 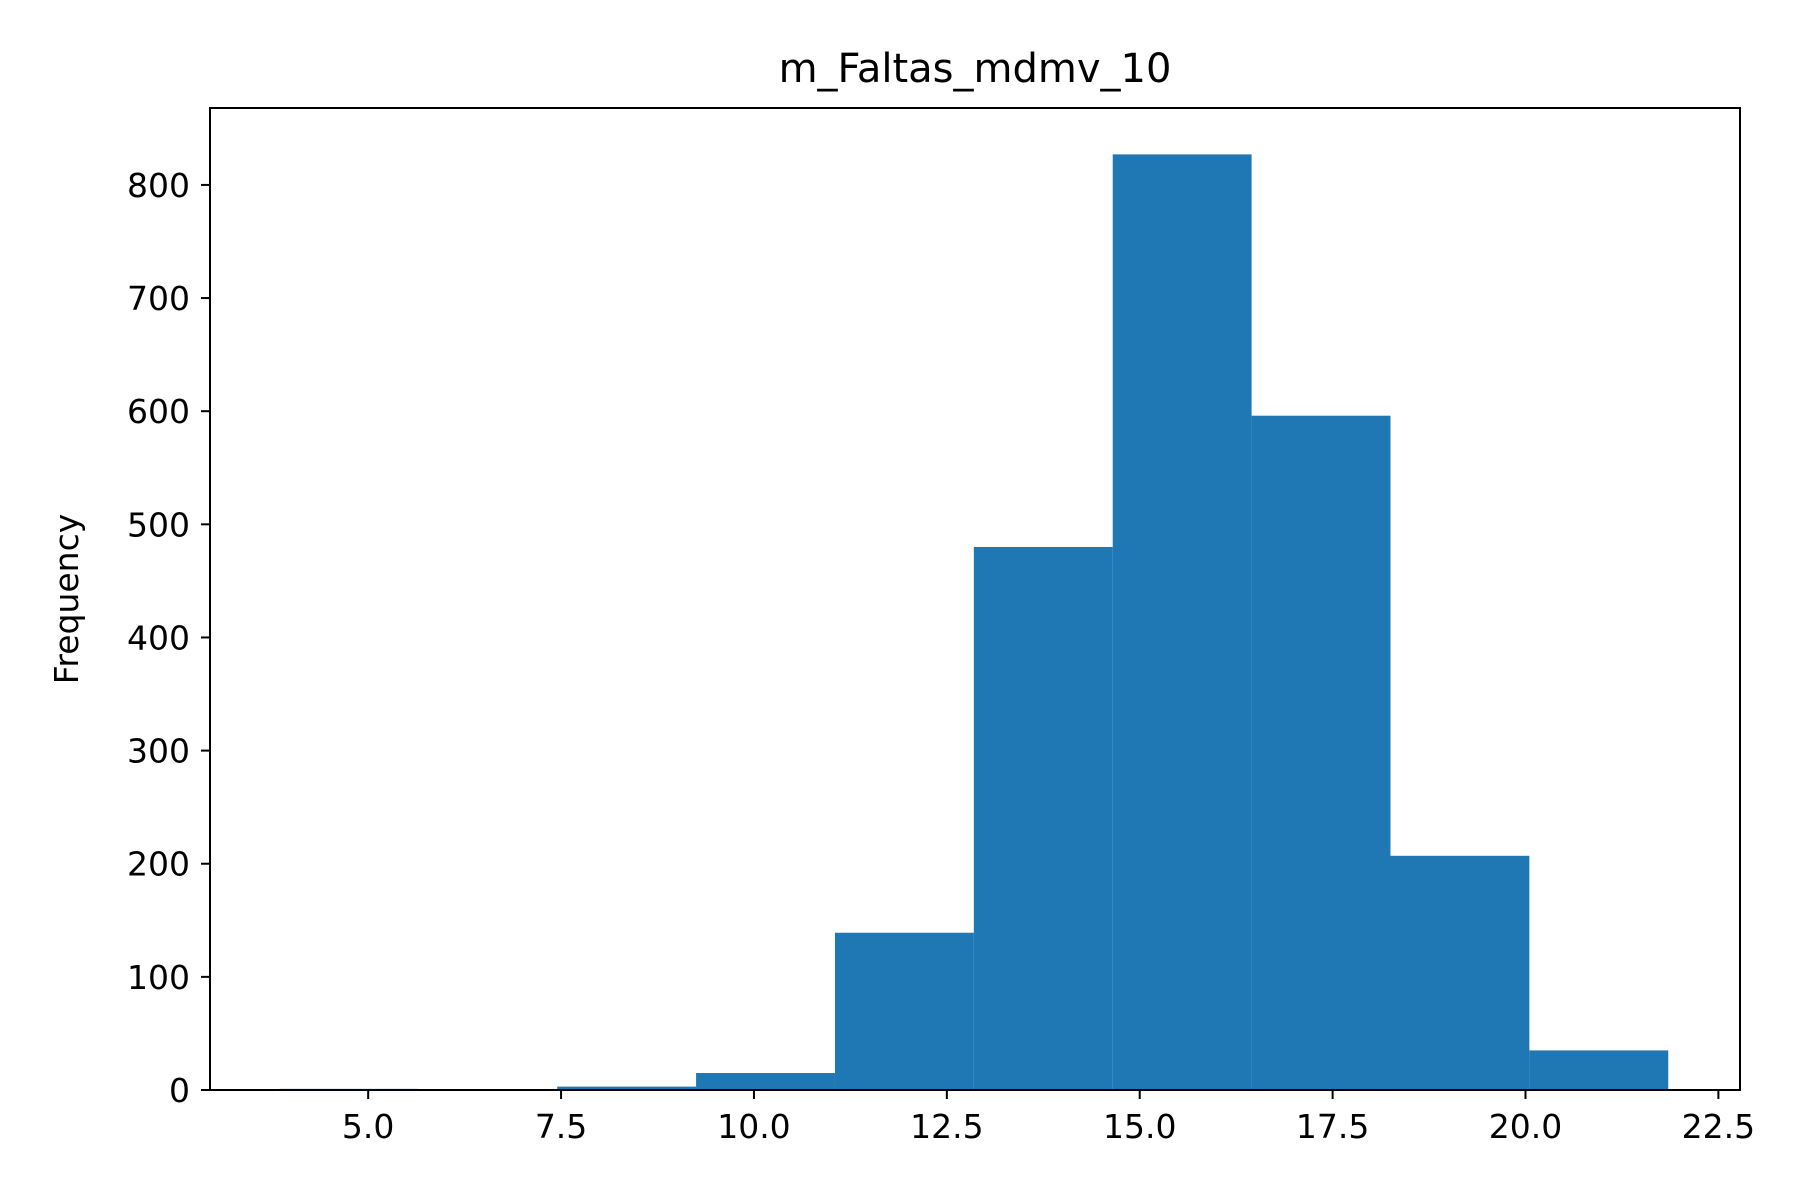 I want to click on x-tick-label: 15.0, so click(x=1139, y=1126).